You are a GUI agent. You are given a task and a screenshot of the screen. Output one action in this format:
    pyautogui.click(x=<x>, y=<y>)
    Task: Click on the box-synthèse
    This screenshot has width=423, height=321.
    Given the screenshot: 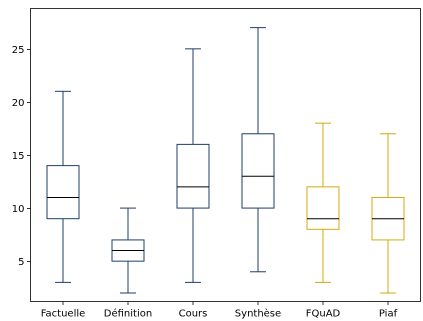 What is the action you would take?
    pyautogui.click(x=258, y=171)
    